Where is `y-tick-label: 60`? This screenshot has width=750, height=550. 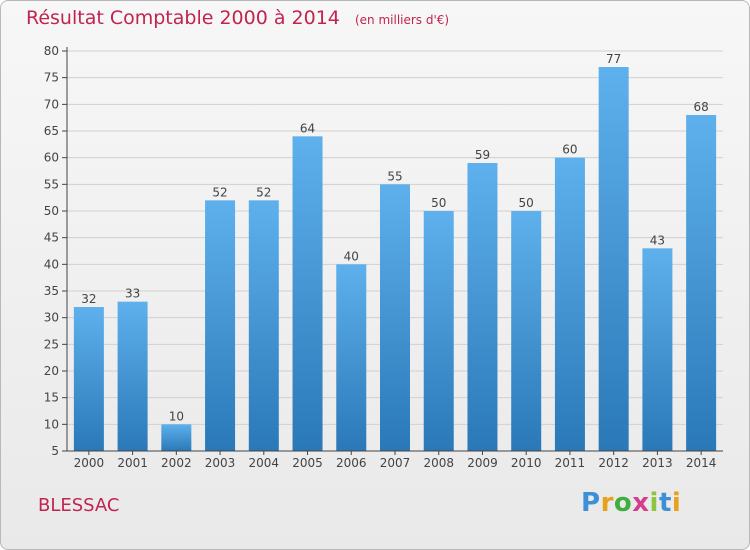 y-tick-label: 60 is located at coordinates (51, 158).